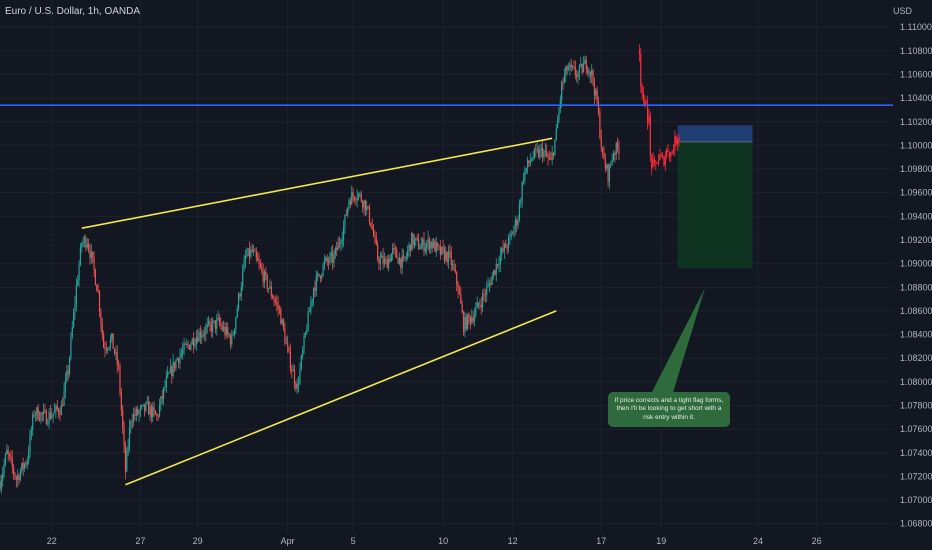  What do you see at coordinates (916, 193) in the screenshot?
I see `y-tick-label: 1.09600` at bounding box center [916, 193].